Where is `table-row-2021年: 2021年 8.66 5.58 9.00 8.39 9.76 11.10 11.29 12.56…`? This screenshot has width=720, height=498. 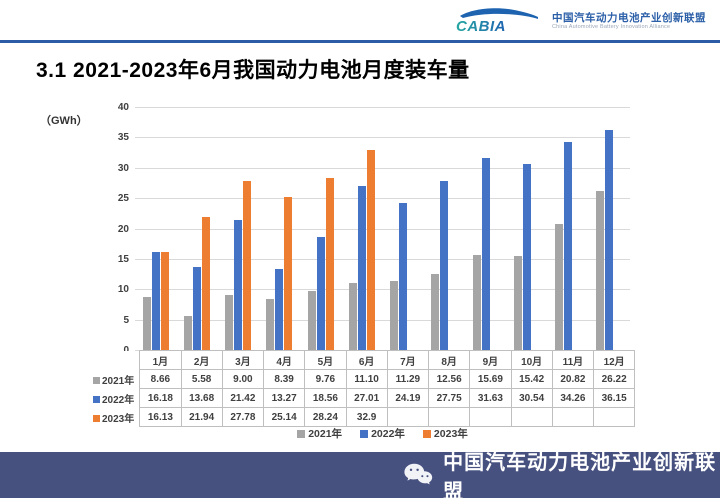 table-row-2021年: 2021年 8.66 5.58 9.00 8.39 9.76 11.10 11.29 12.56… is located at coordinates (364, 379).